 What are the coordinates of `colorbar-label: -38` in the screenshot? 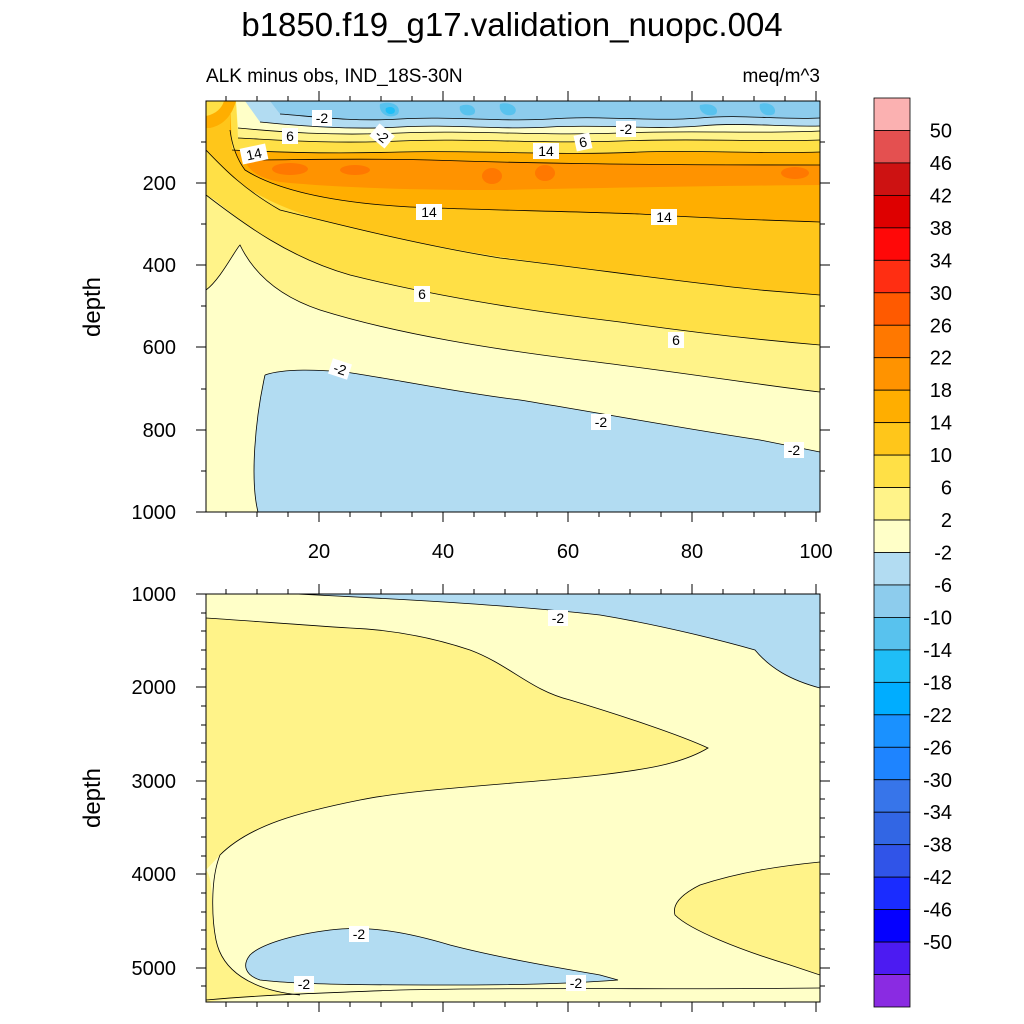 It's located at (937, 846).